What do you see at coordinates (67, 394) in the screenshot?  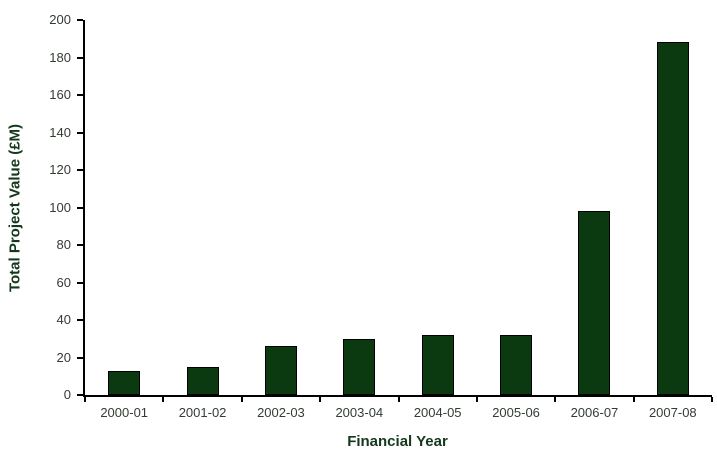 I see `y-tick-label: 0` at bounding box center [67, 394].